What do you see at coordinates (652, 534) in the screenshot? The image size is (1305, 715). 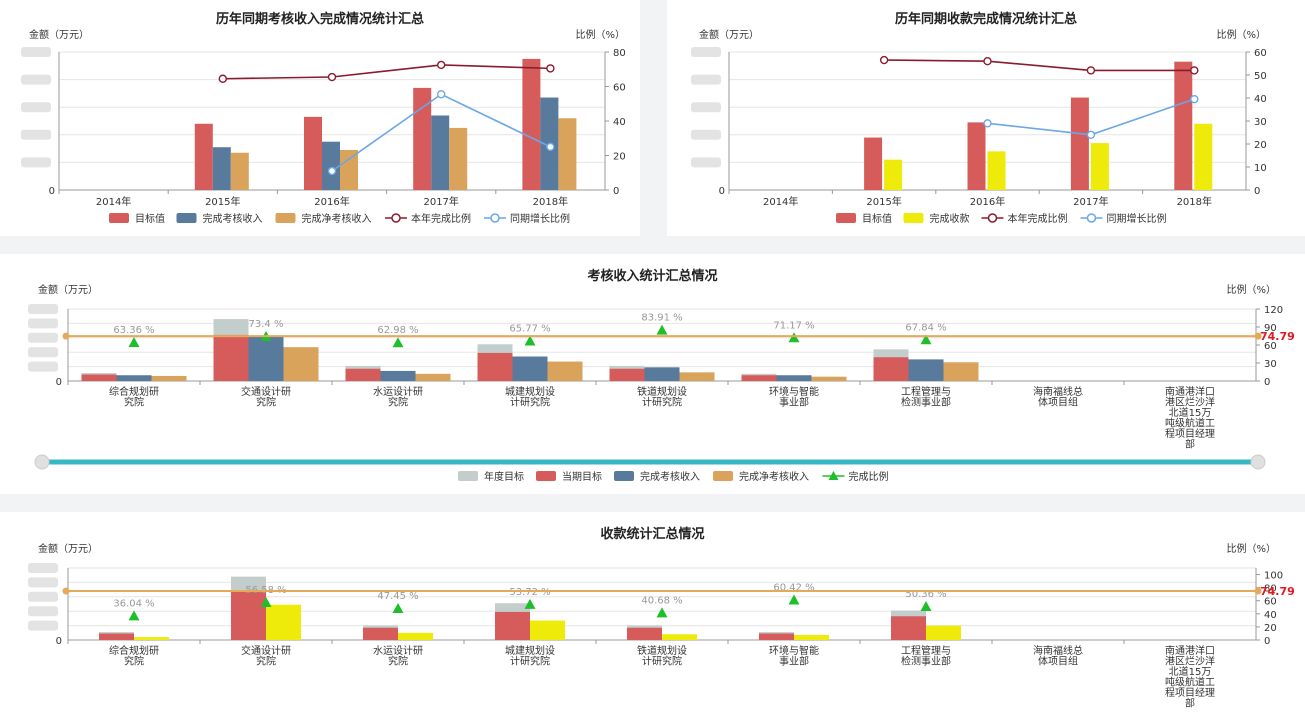 I see `chart-title: 收款统计汇总情况` at bounding box center [652, 534].